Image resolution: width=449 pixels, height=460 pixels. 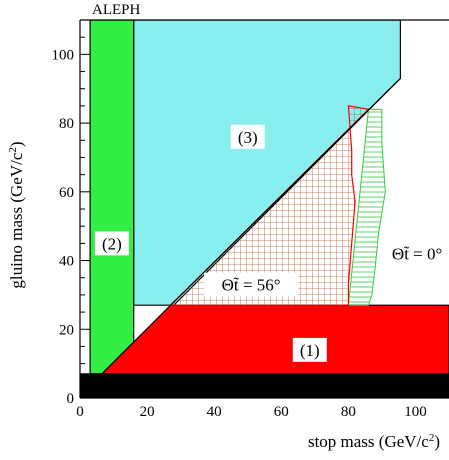 I want to click on theta-56-label: Θt̃ = 56°, so click(x=251, y=285).